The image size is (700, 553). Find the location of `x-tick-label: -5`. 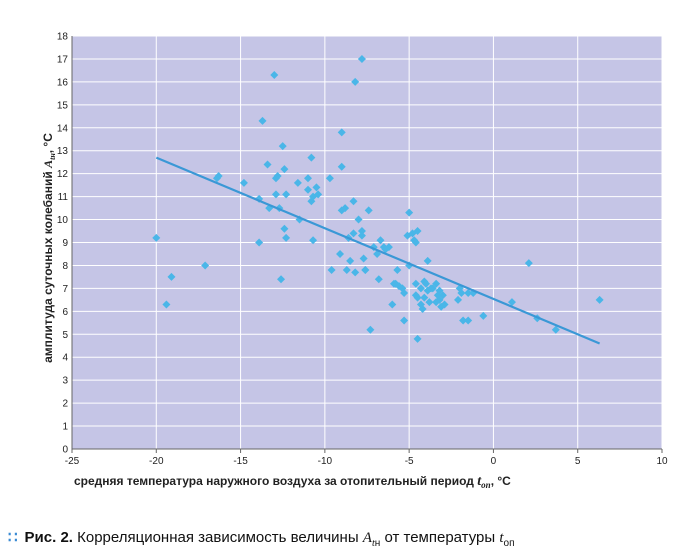

x-tick-label: -5 is located at coordinates (409, 461).